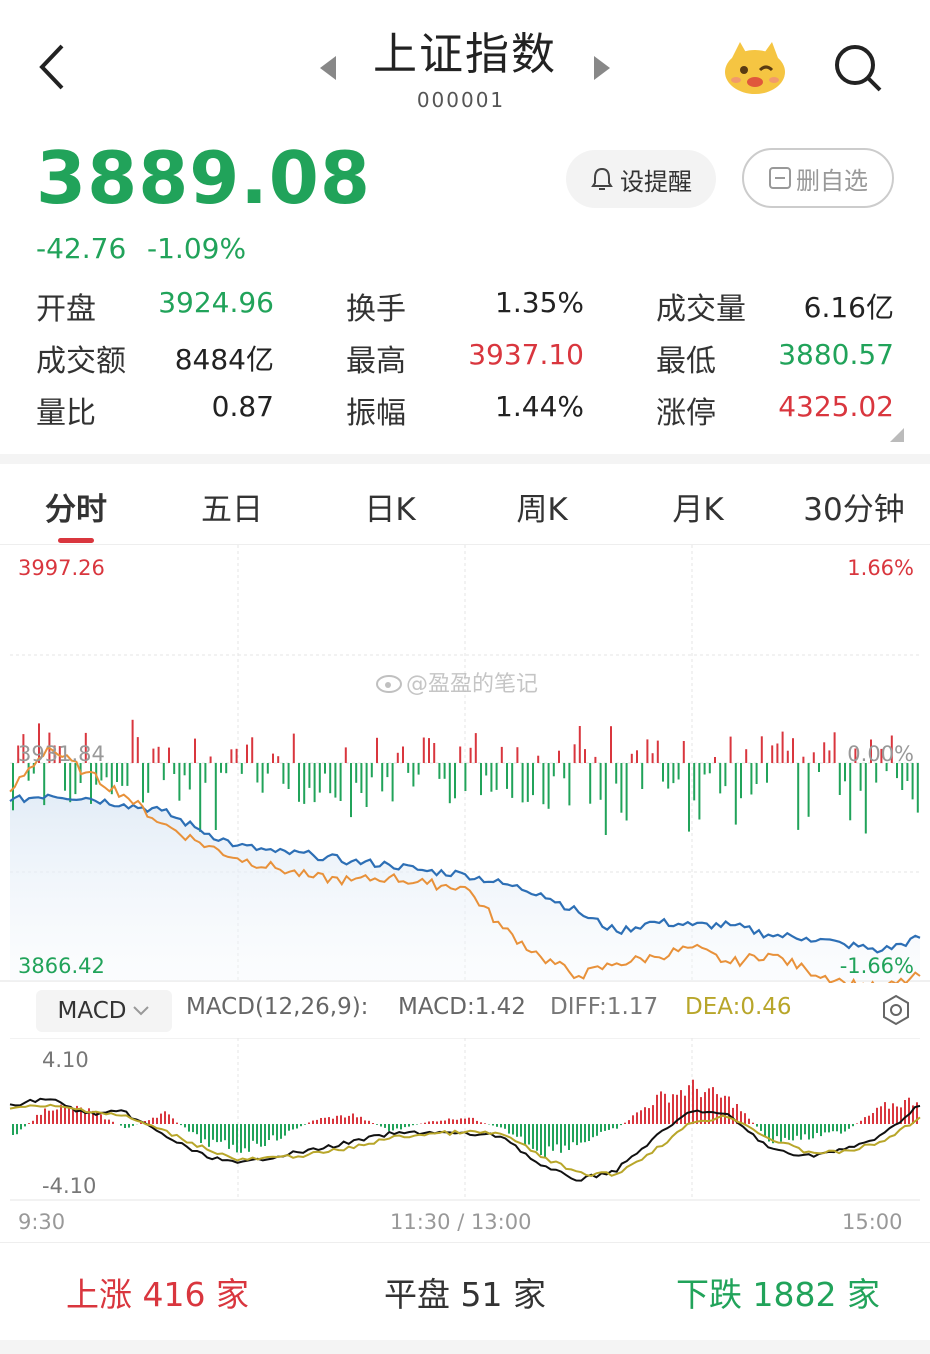 This screenshot has height=1354, width=930. What do you see at coordinates (65, 1060) in the screenshot?
I see `macd-ymax: 4.10` at bounding box center [65, 1060].